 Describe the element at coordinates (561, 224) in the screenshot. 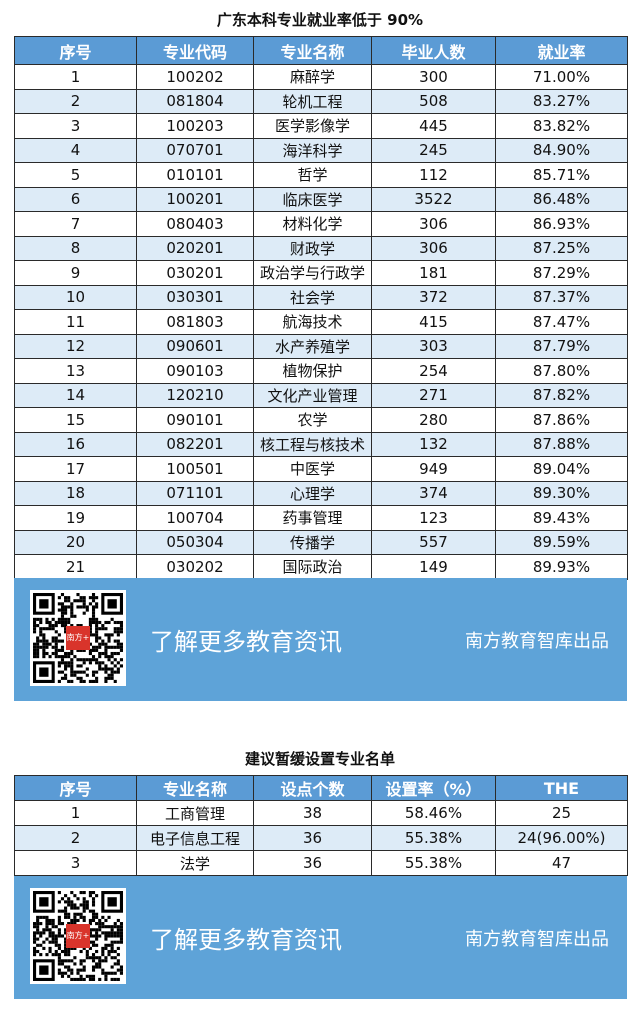

I see `table-cell: 86.93%` at that location.